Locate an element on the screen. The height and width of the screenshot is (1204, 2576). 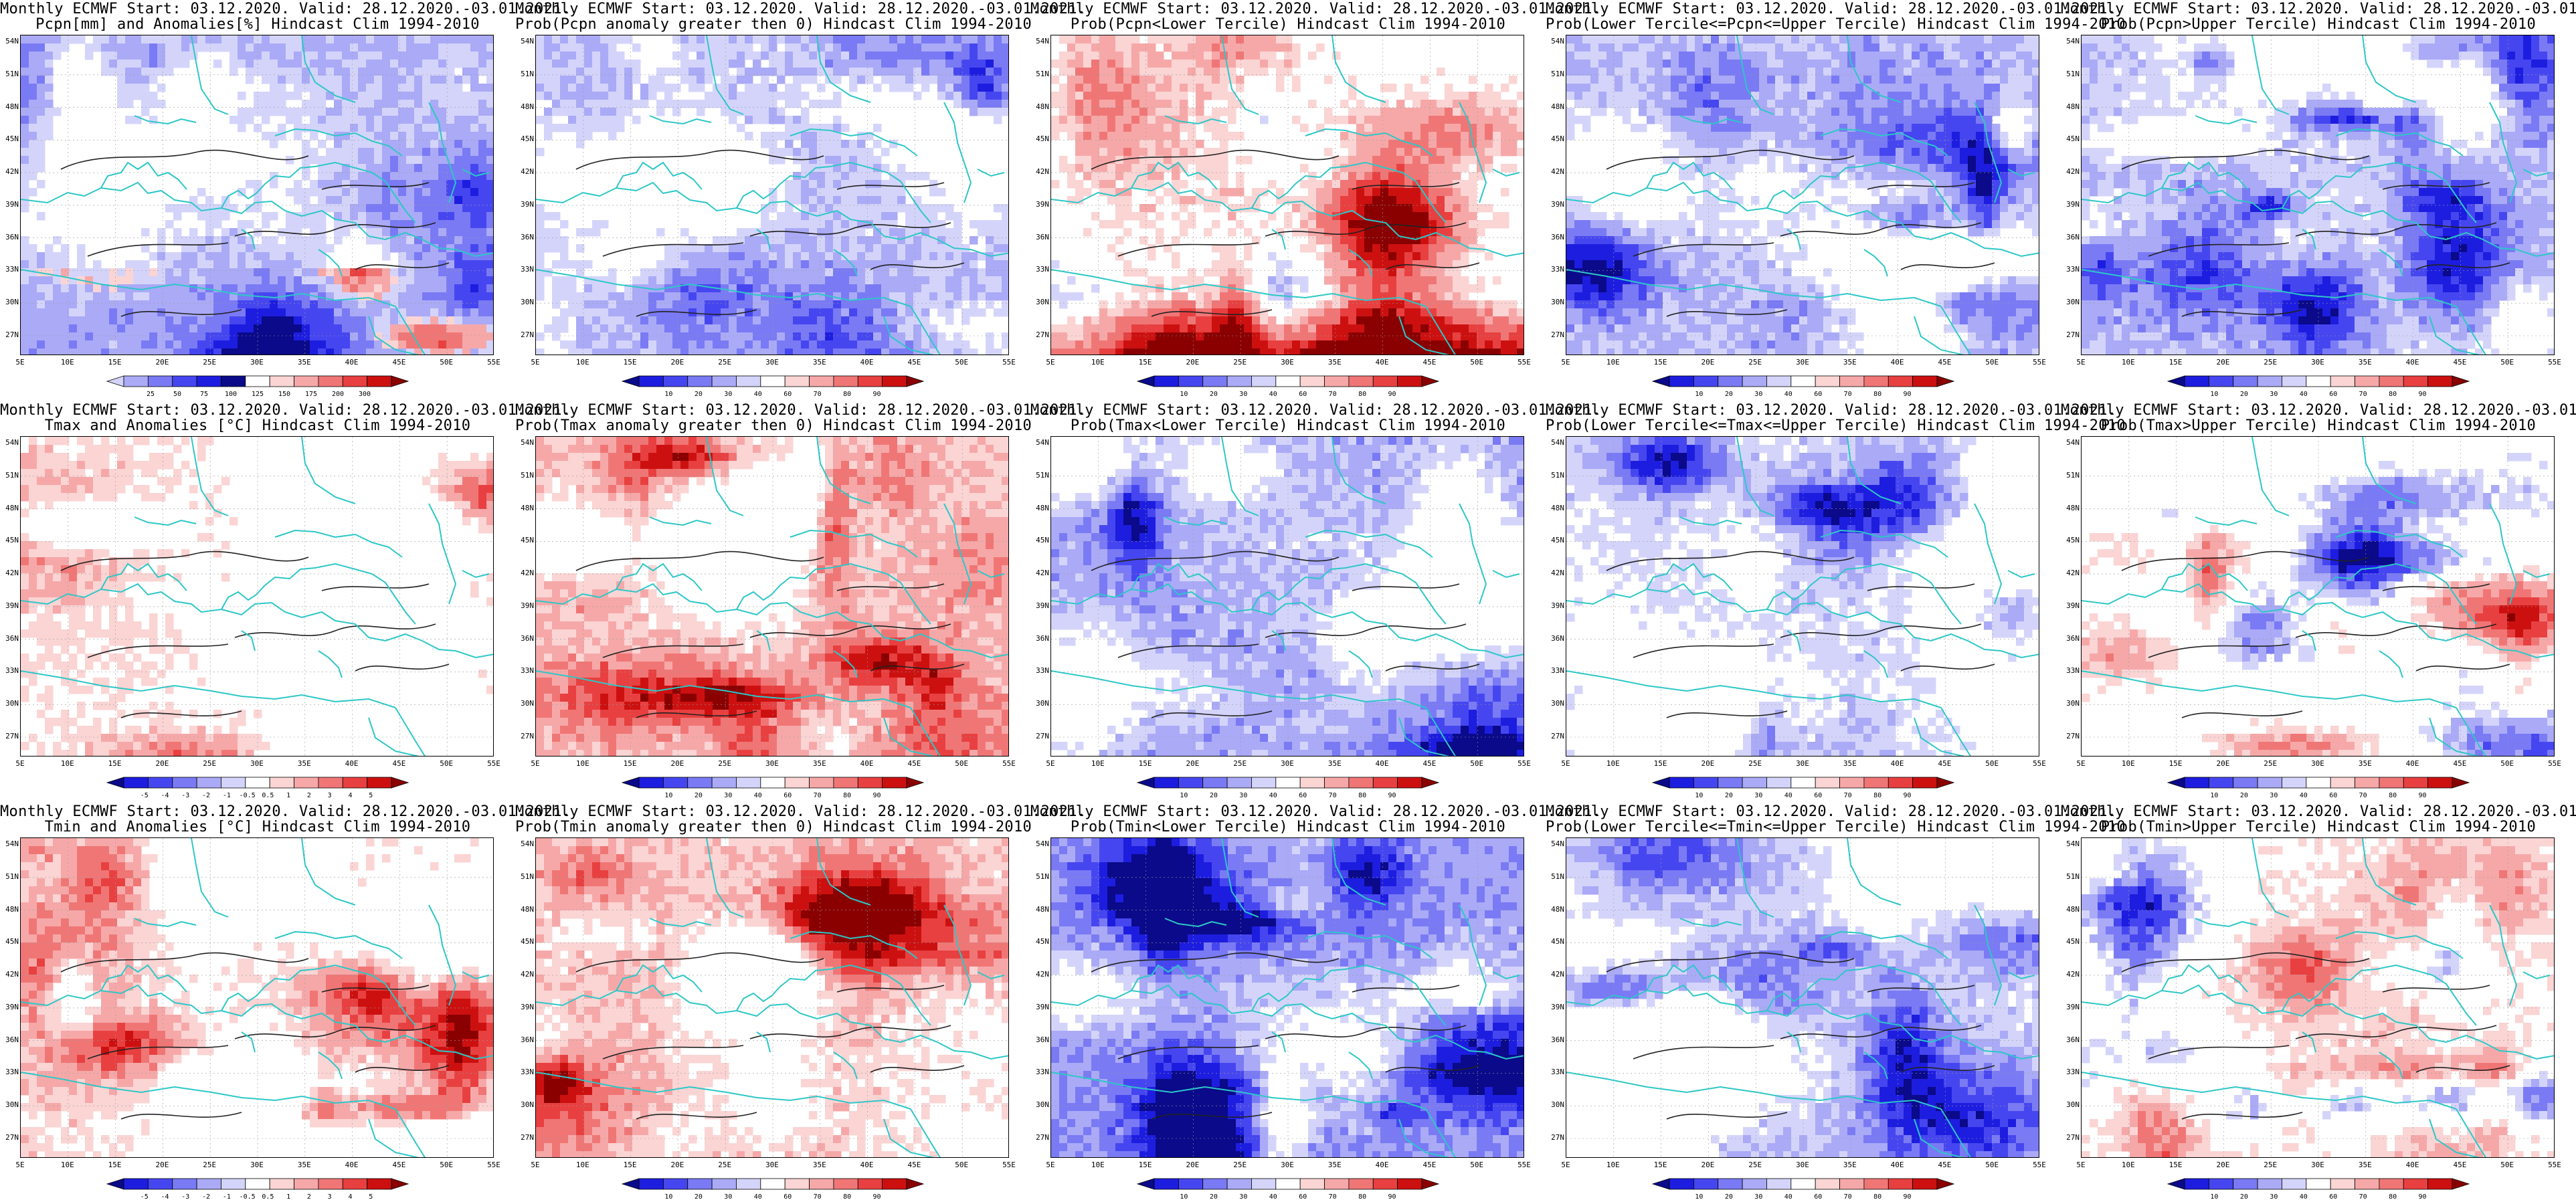
contour-lines is located at coordinates (1800, 233).